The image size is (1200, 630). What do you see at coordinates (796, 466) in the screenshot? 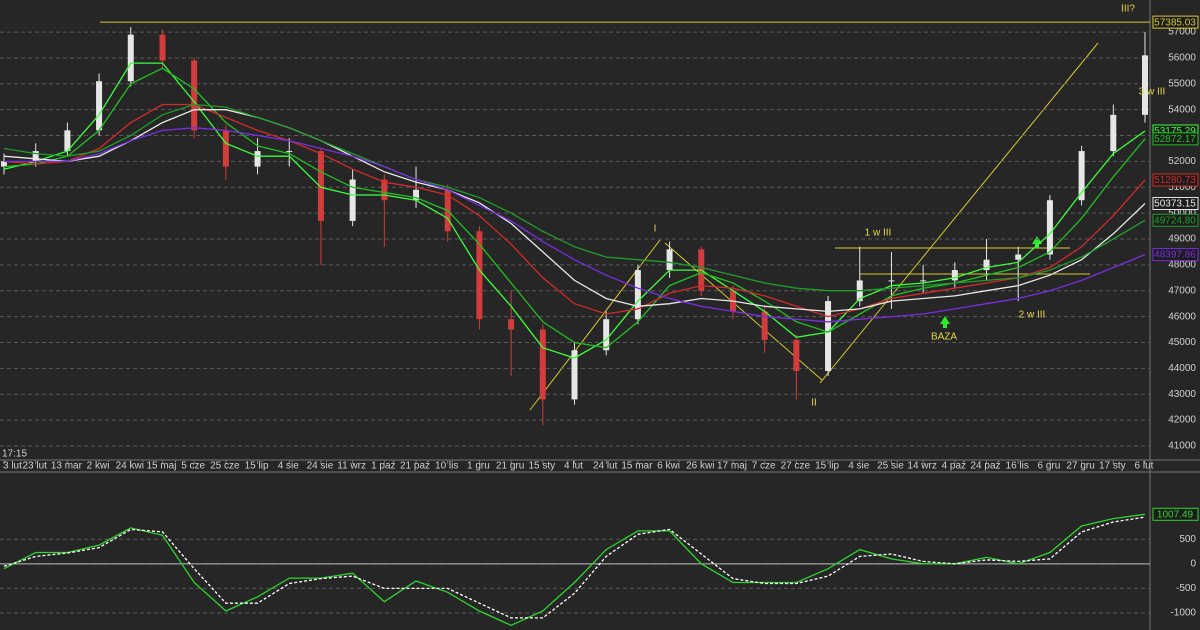
I see `x-tick-label: 27 cze` at bounding box center [796, 466].